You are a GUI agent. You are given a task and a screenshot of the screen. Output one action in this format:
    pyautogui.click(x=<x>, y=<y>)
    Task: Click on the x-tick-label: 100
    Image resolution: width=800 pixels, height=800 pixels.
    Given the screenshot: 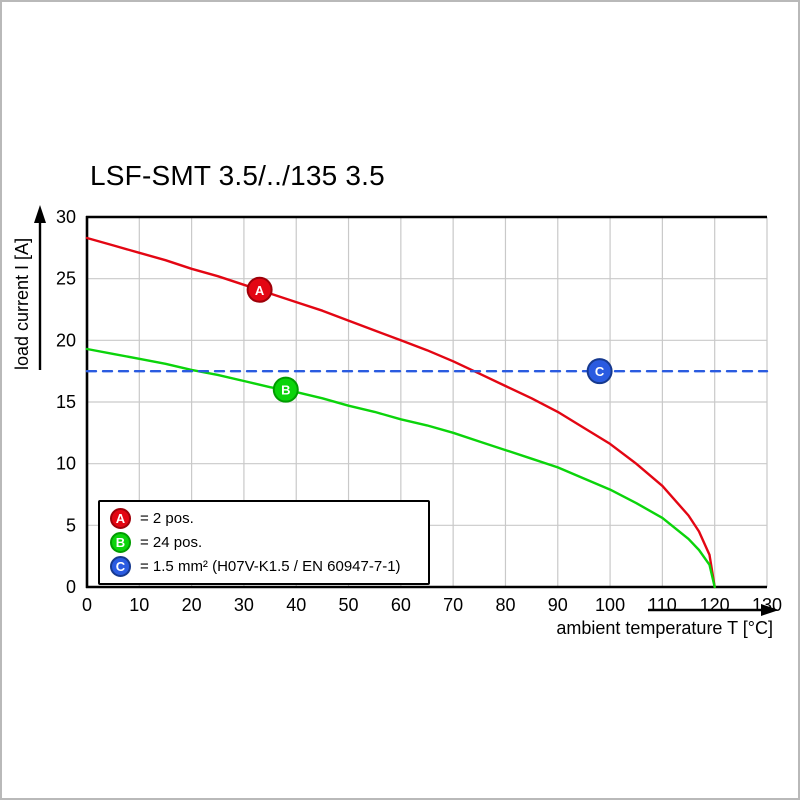 What is the action you would take?
    pyautogui.click(x=610, y=605)
    